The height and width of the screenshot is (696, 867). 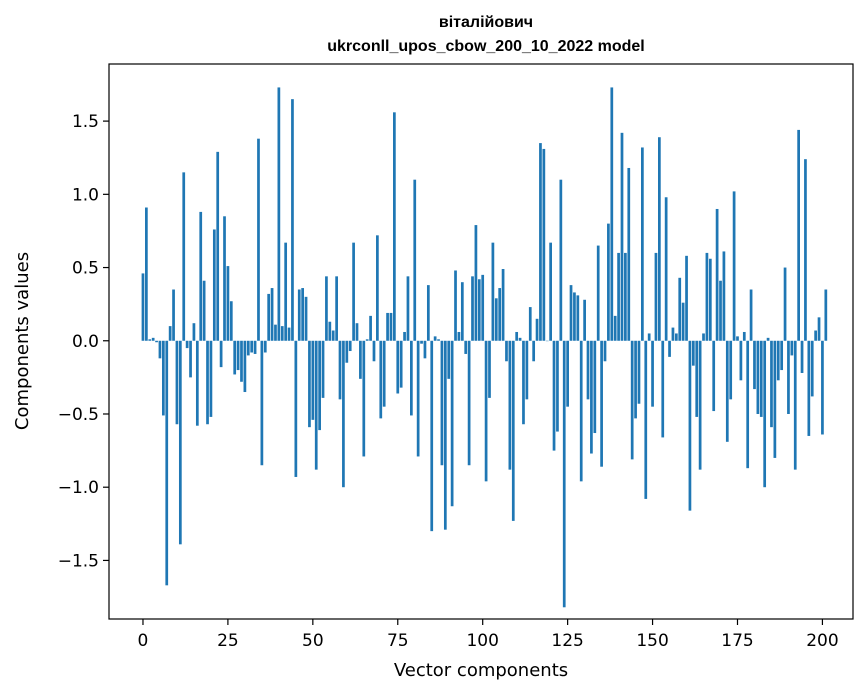 I want to click on x-tick-label: 0, so click(x=143, y=641).